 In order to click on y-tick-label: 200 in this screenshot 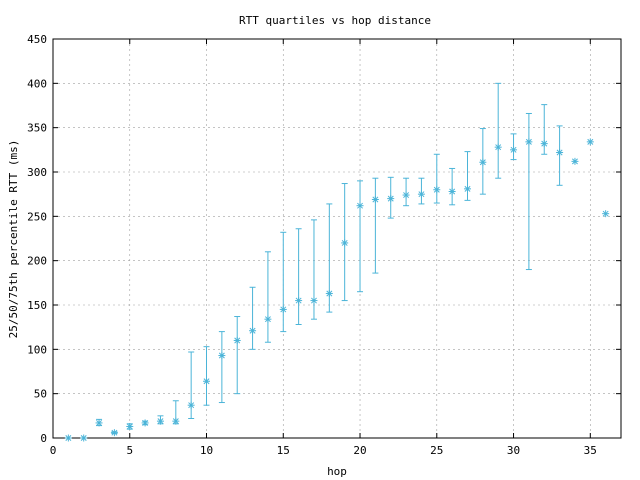, I will do `click(37, 261)`.